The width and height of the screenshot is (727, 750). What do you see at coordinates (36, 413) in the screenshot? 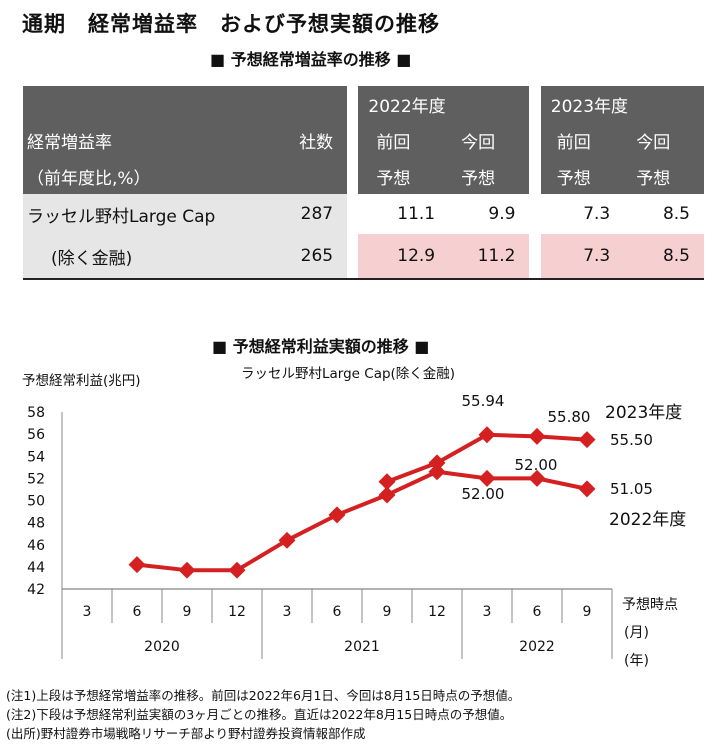
I see `y-tick-label: 58` at bounding box center [36, 413].